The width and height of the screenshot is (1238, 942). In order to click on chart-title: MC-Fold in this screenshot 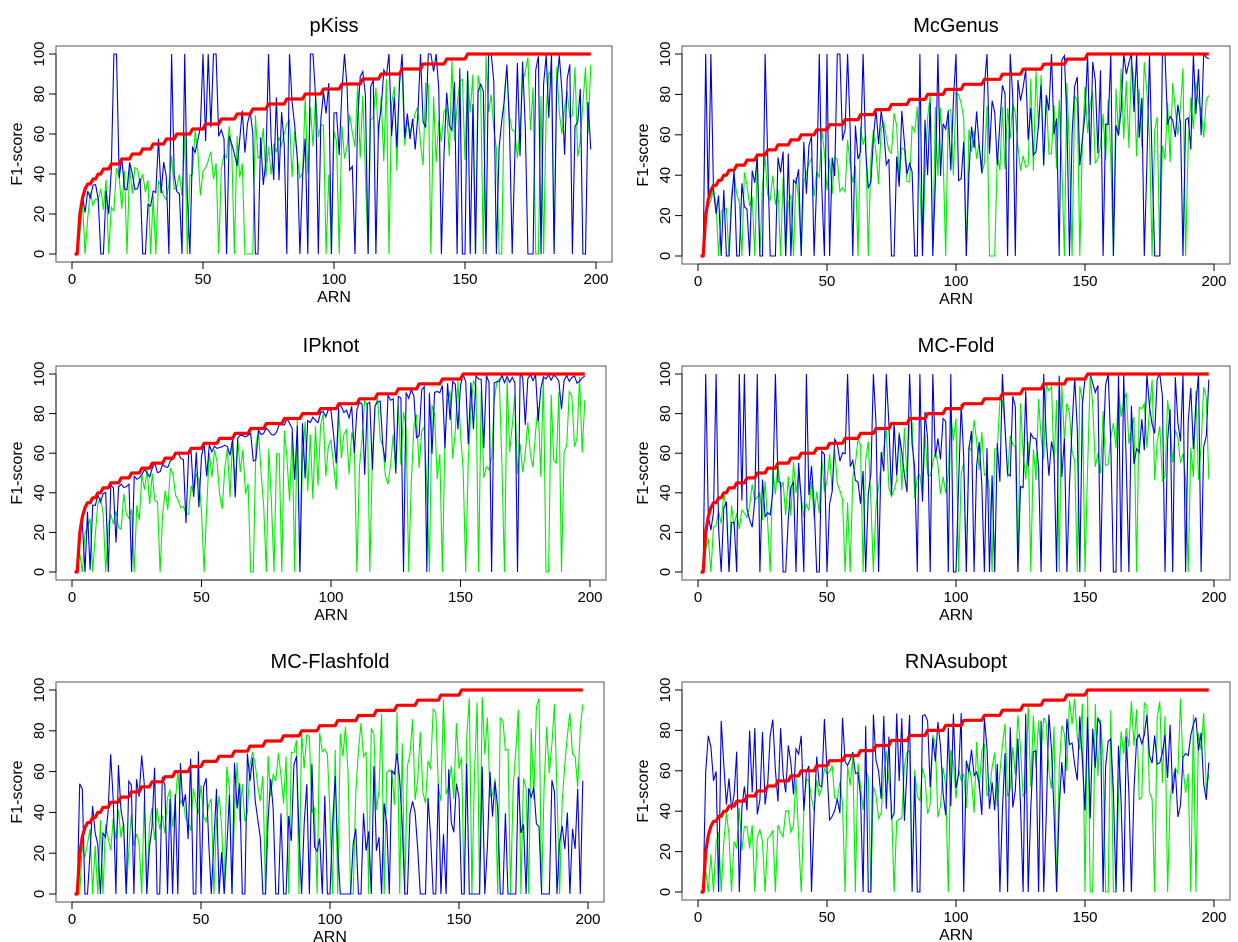, I will do `click(956, 346)`.